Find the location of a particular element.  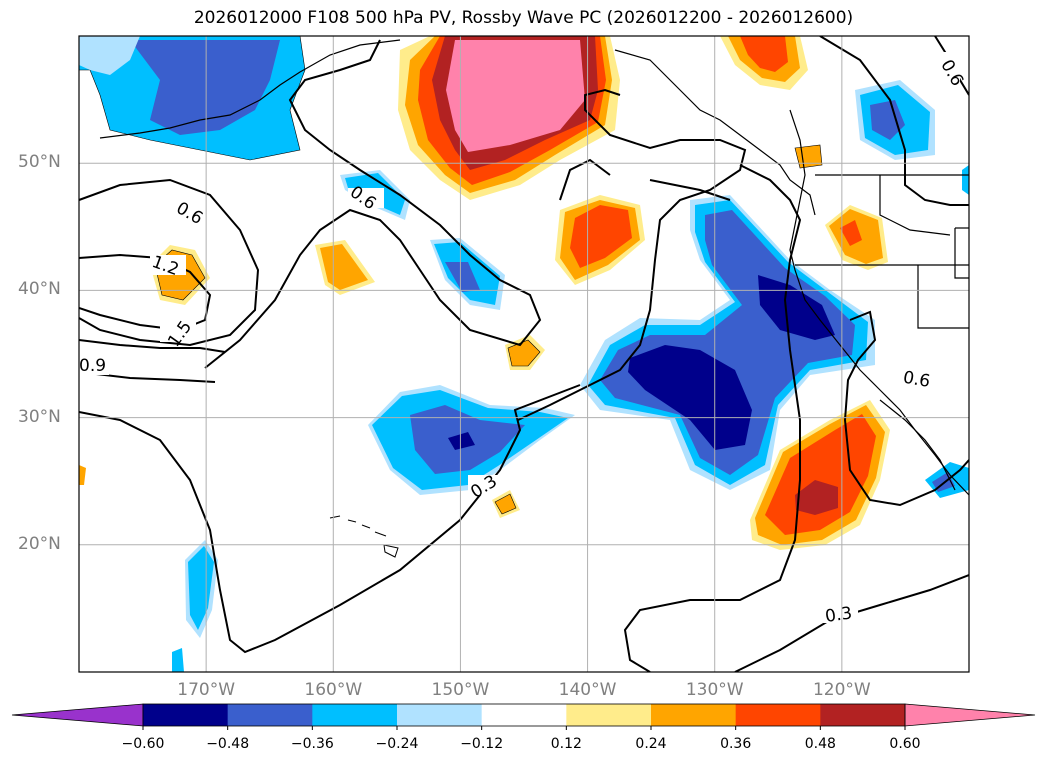

colorbar-extend-min is located at coordinates (77, 715).